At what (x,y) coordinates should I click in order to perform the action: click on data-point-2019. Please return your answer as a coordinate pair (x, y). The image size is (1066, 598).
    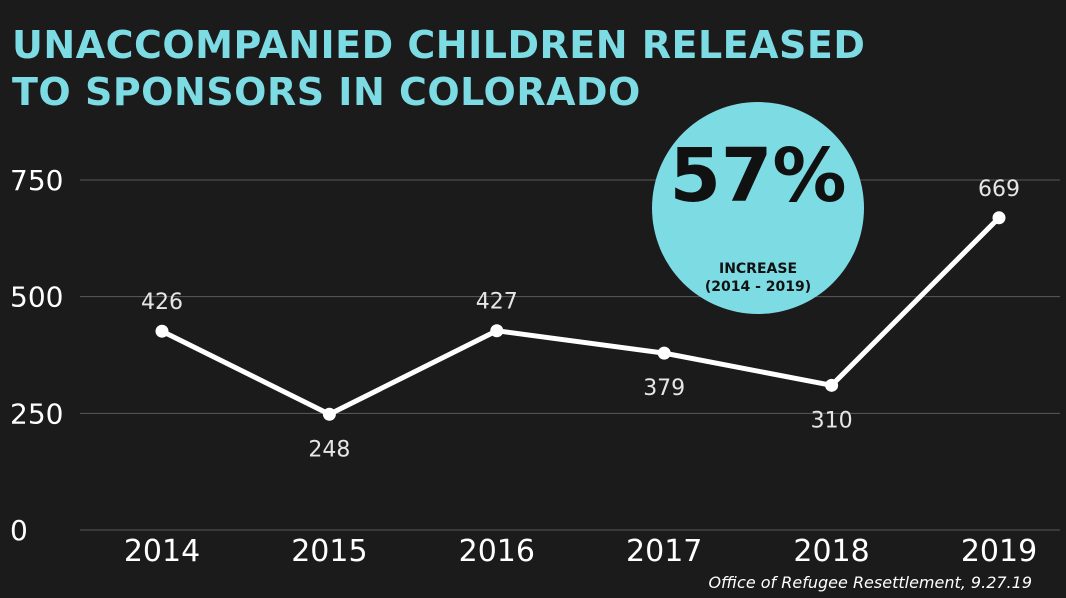
    Looking at the image, I should click on (999, 218).